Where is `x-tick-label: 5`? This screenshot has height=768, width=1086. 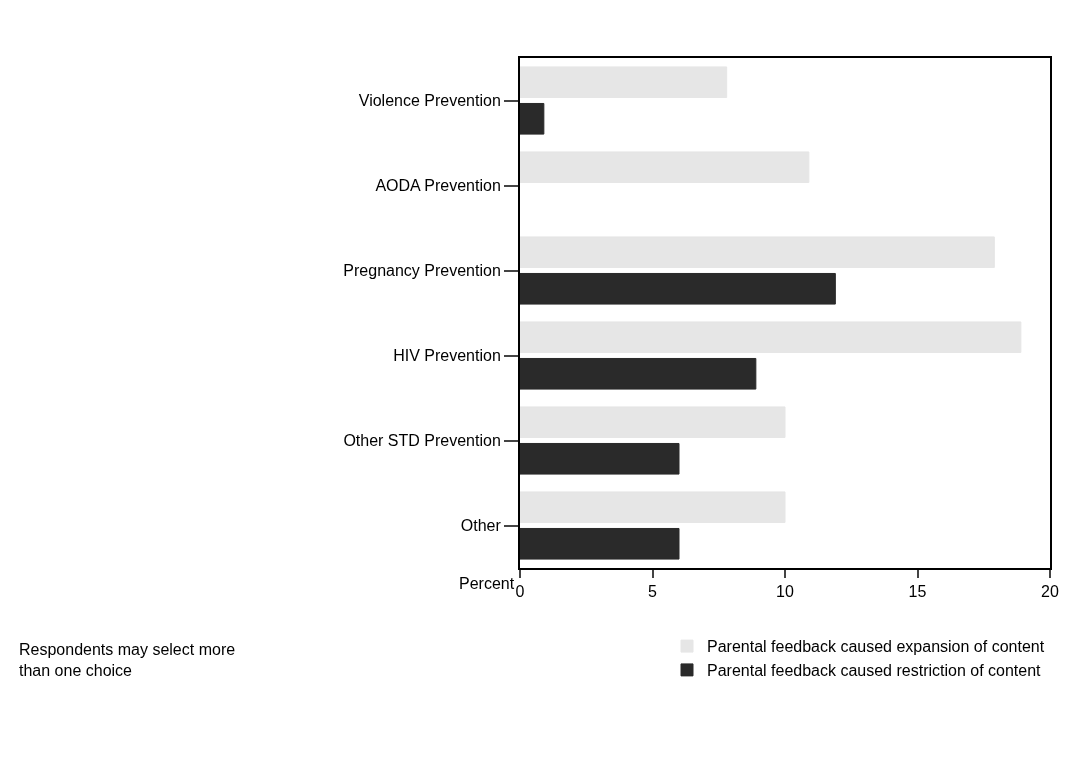 x-tick-label: 5 is located at coordinates (653, 592).